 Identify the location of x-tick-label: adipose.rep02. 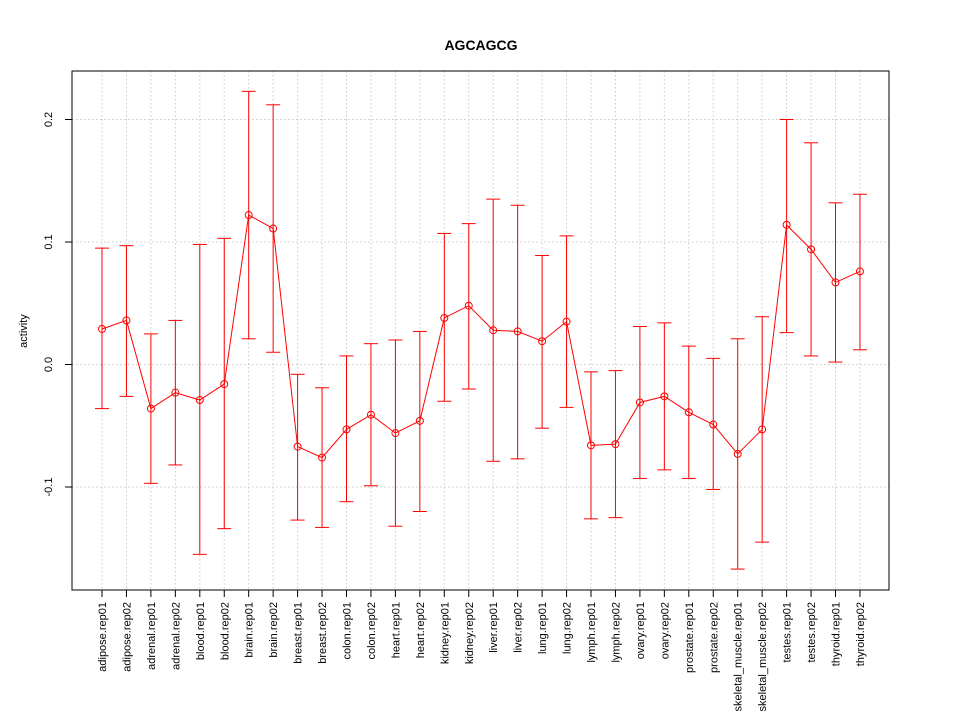
(127, 637).